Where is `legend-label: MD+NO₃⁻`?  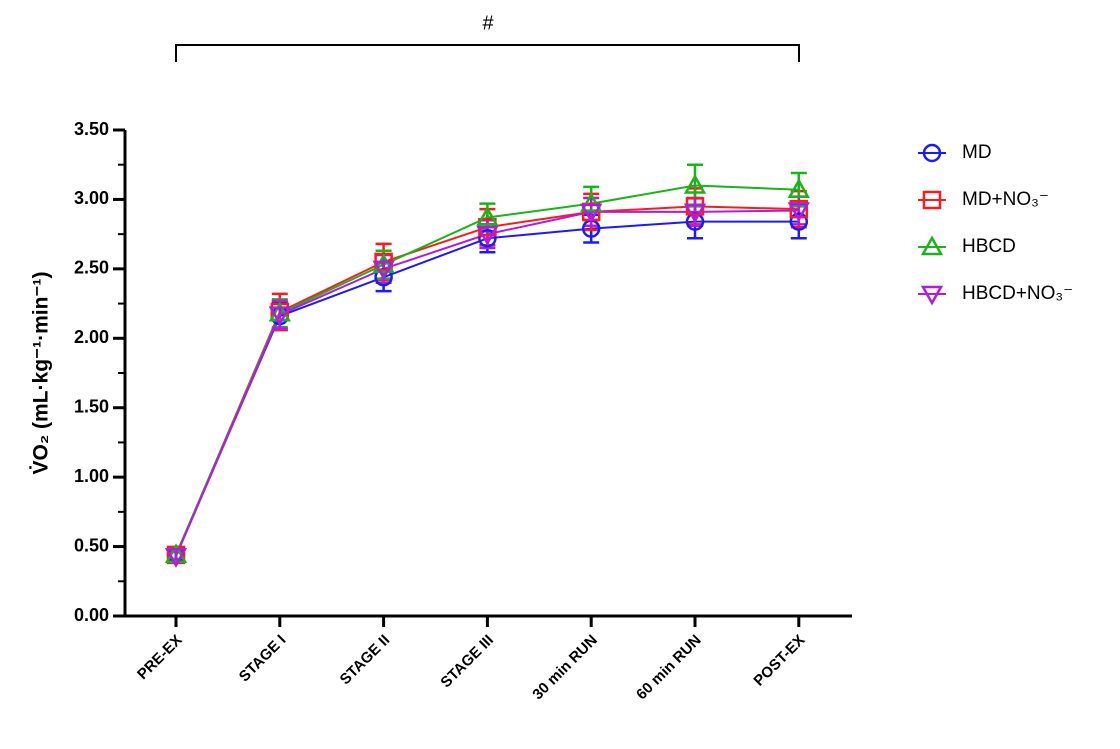 legend-label: MD+NO₃⁻ is located at coordinates (1005, 199).